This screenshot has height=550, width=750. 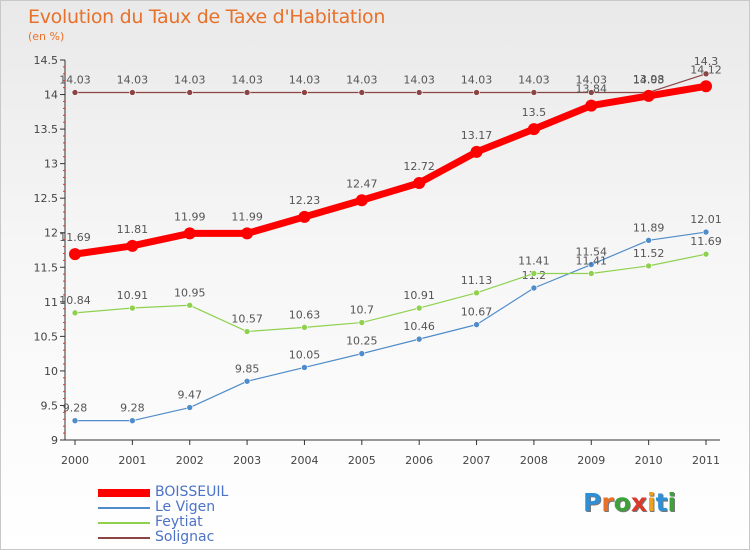 What do you see at coordinates (185, 507) in the screenshot?
I see `legend-label: Le Vigen` at bounding box center [185, 507].